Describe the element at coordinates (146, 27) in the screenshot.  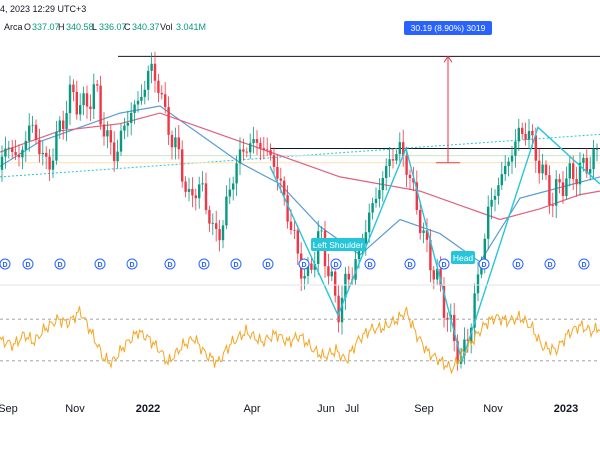
I see `header-close: 340.37` at that location.